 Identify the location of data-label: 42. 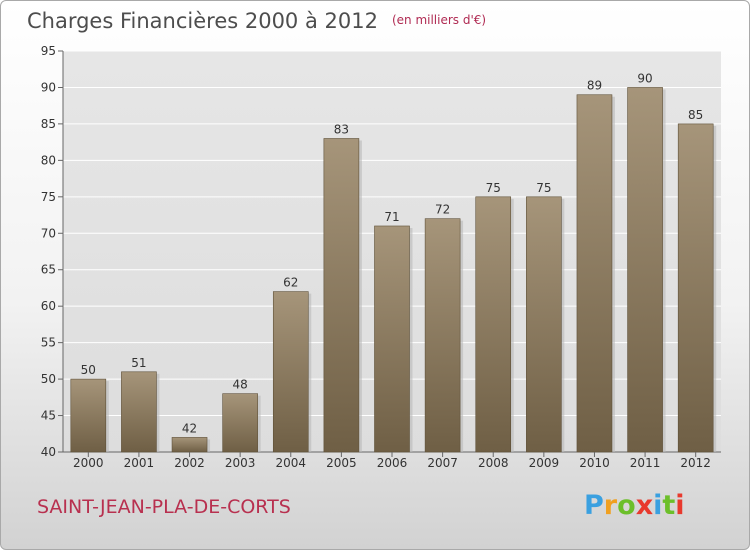
(189, 428).